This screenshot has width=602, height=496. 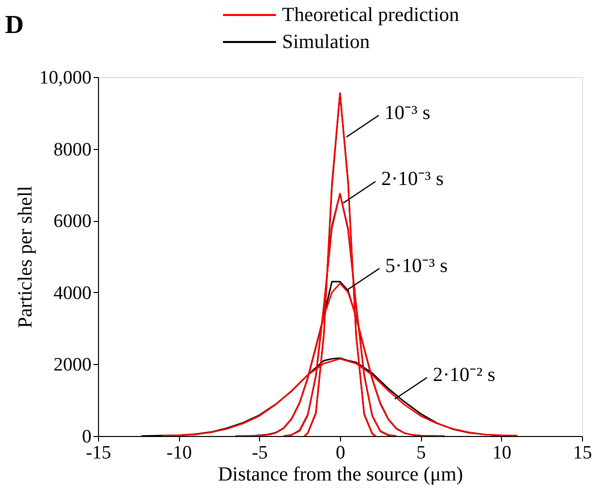 What do you see at coordinates (326, 42) in the screenshot?
I see `legend-label: Simulation` at bounding box center [326, 42].